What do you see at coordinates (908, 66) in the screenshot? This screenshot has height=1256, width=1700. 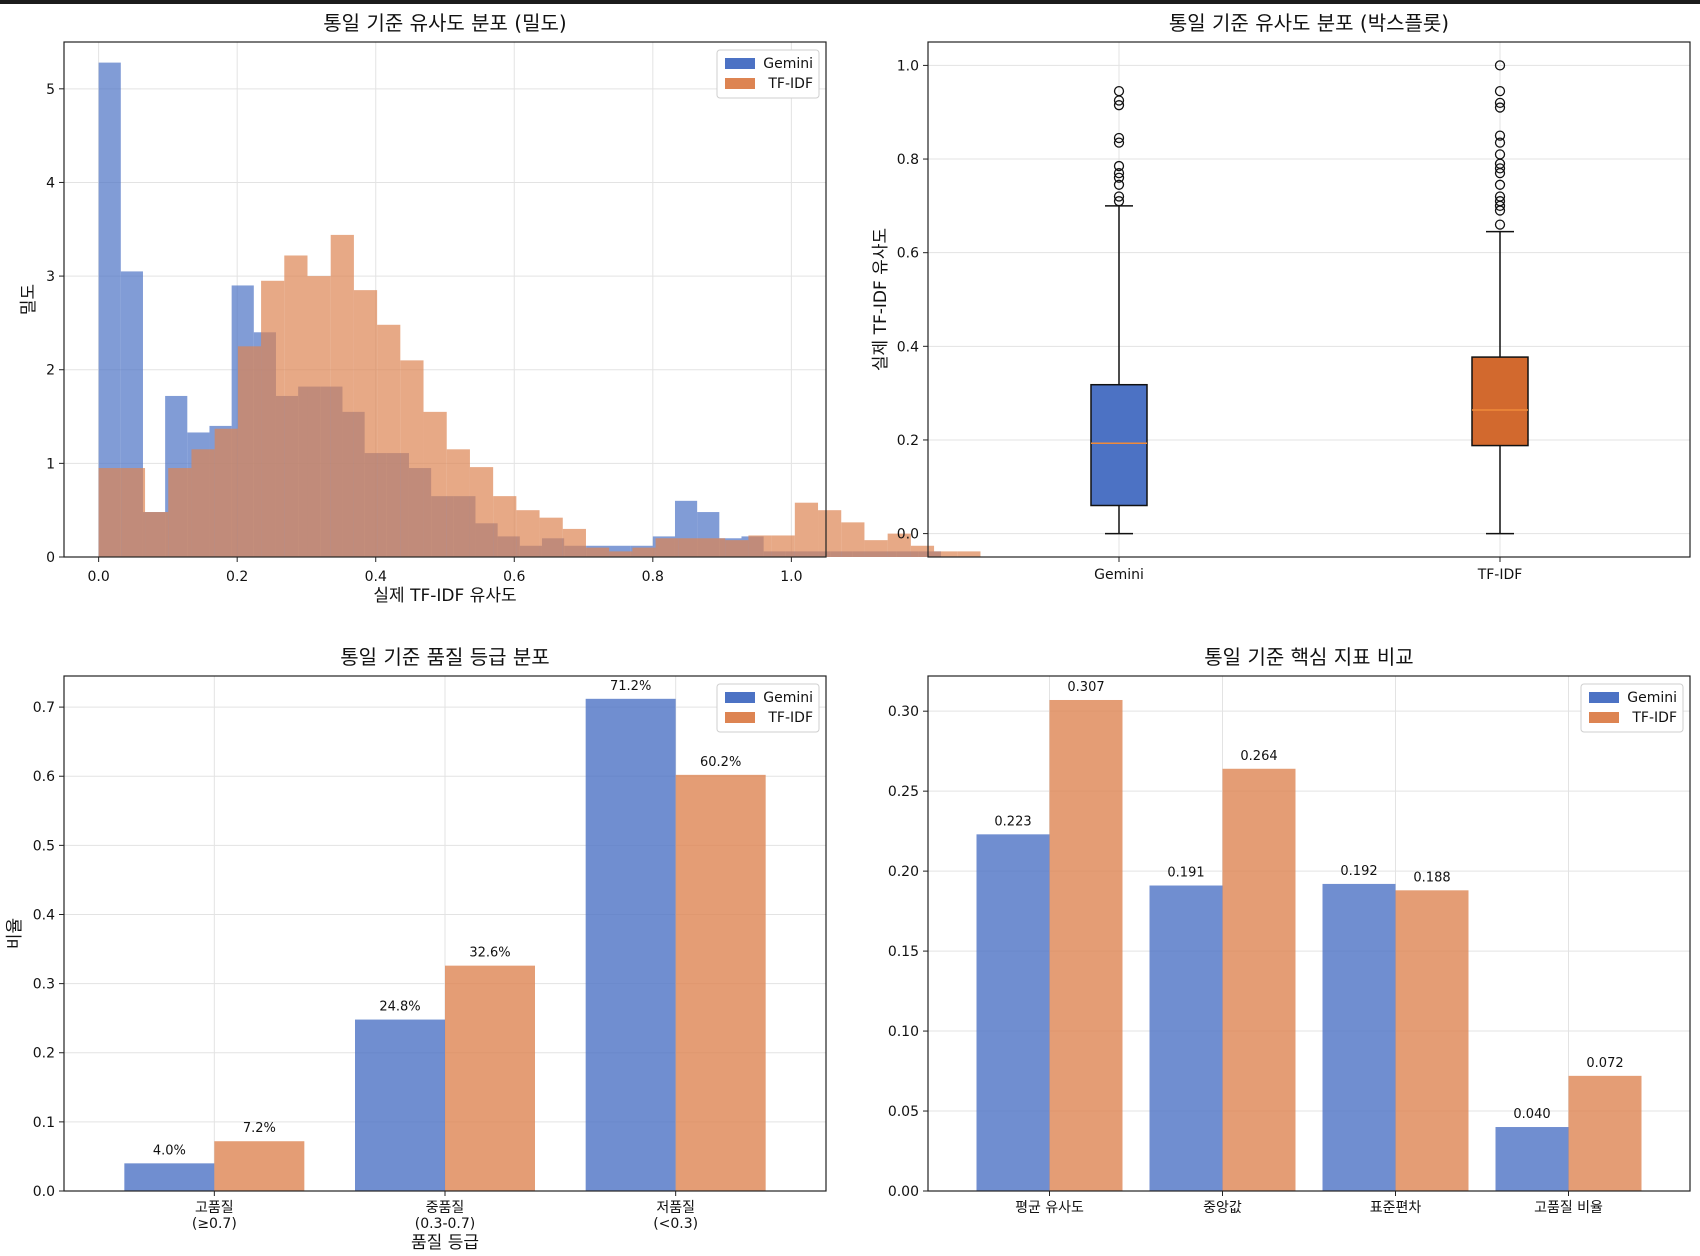 I see `y-tick-label: 1.0` at bounding box center [908, 66].